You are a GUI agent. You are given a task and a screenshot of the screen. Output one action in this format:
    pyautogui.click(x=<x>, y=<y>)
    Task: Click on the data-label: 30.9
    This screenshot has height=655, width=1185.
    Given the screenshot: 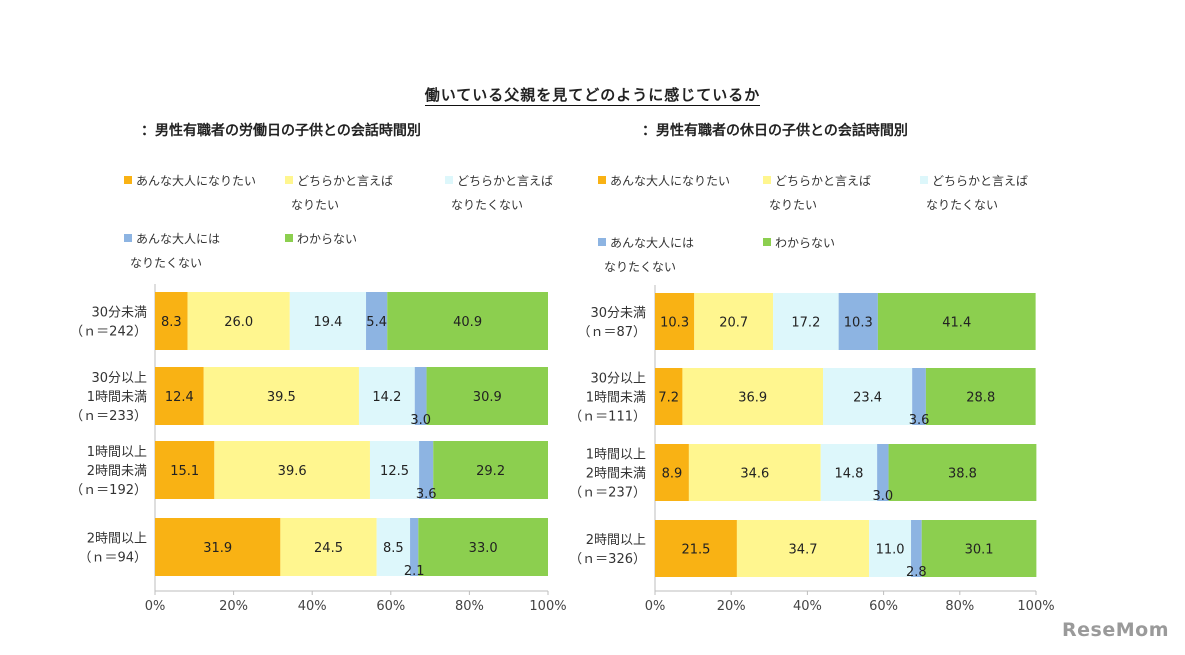 What is the action you would take?
    pyautogui.click(x=487, y=397)
    